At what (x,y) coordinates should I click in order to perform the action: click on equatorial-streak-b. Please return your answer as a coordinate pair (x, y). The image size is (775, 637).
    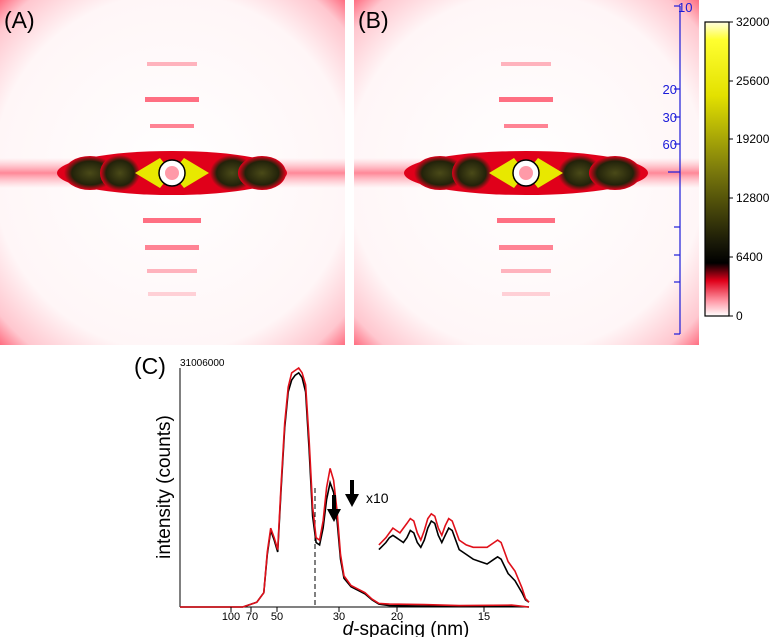
    Looking at the image, I should click on (526, 173).